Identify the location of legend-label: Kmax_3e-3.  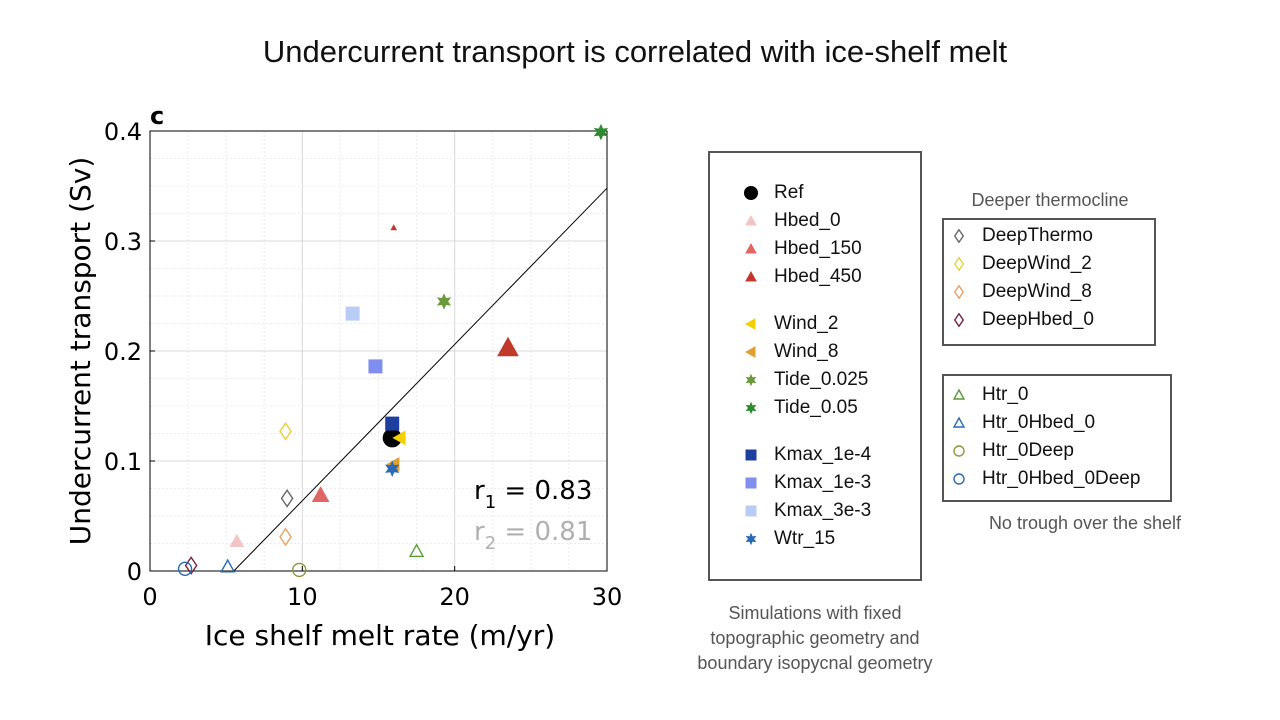
(823, 510).